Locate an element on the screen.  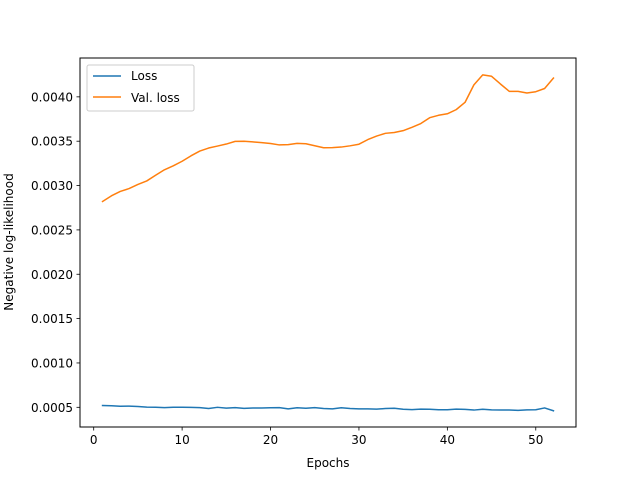
y-tick-label: 0.0015 is located at coordinates (52, 319).